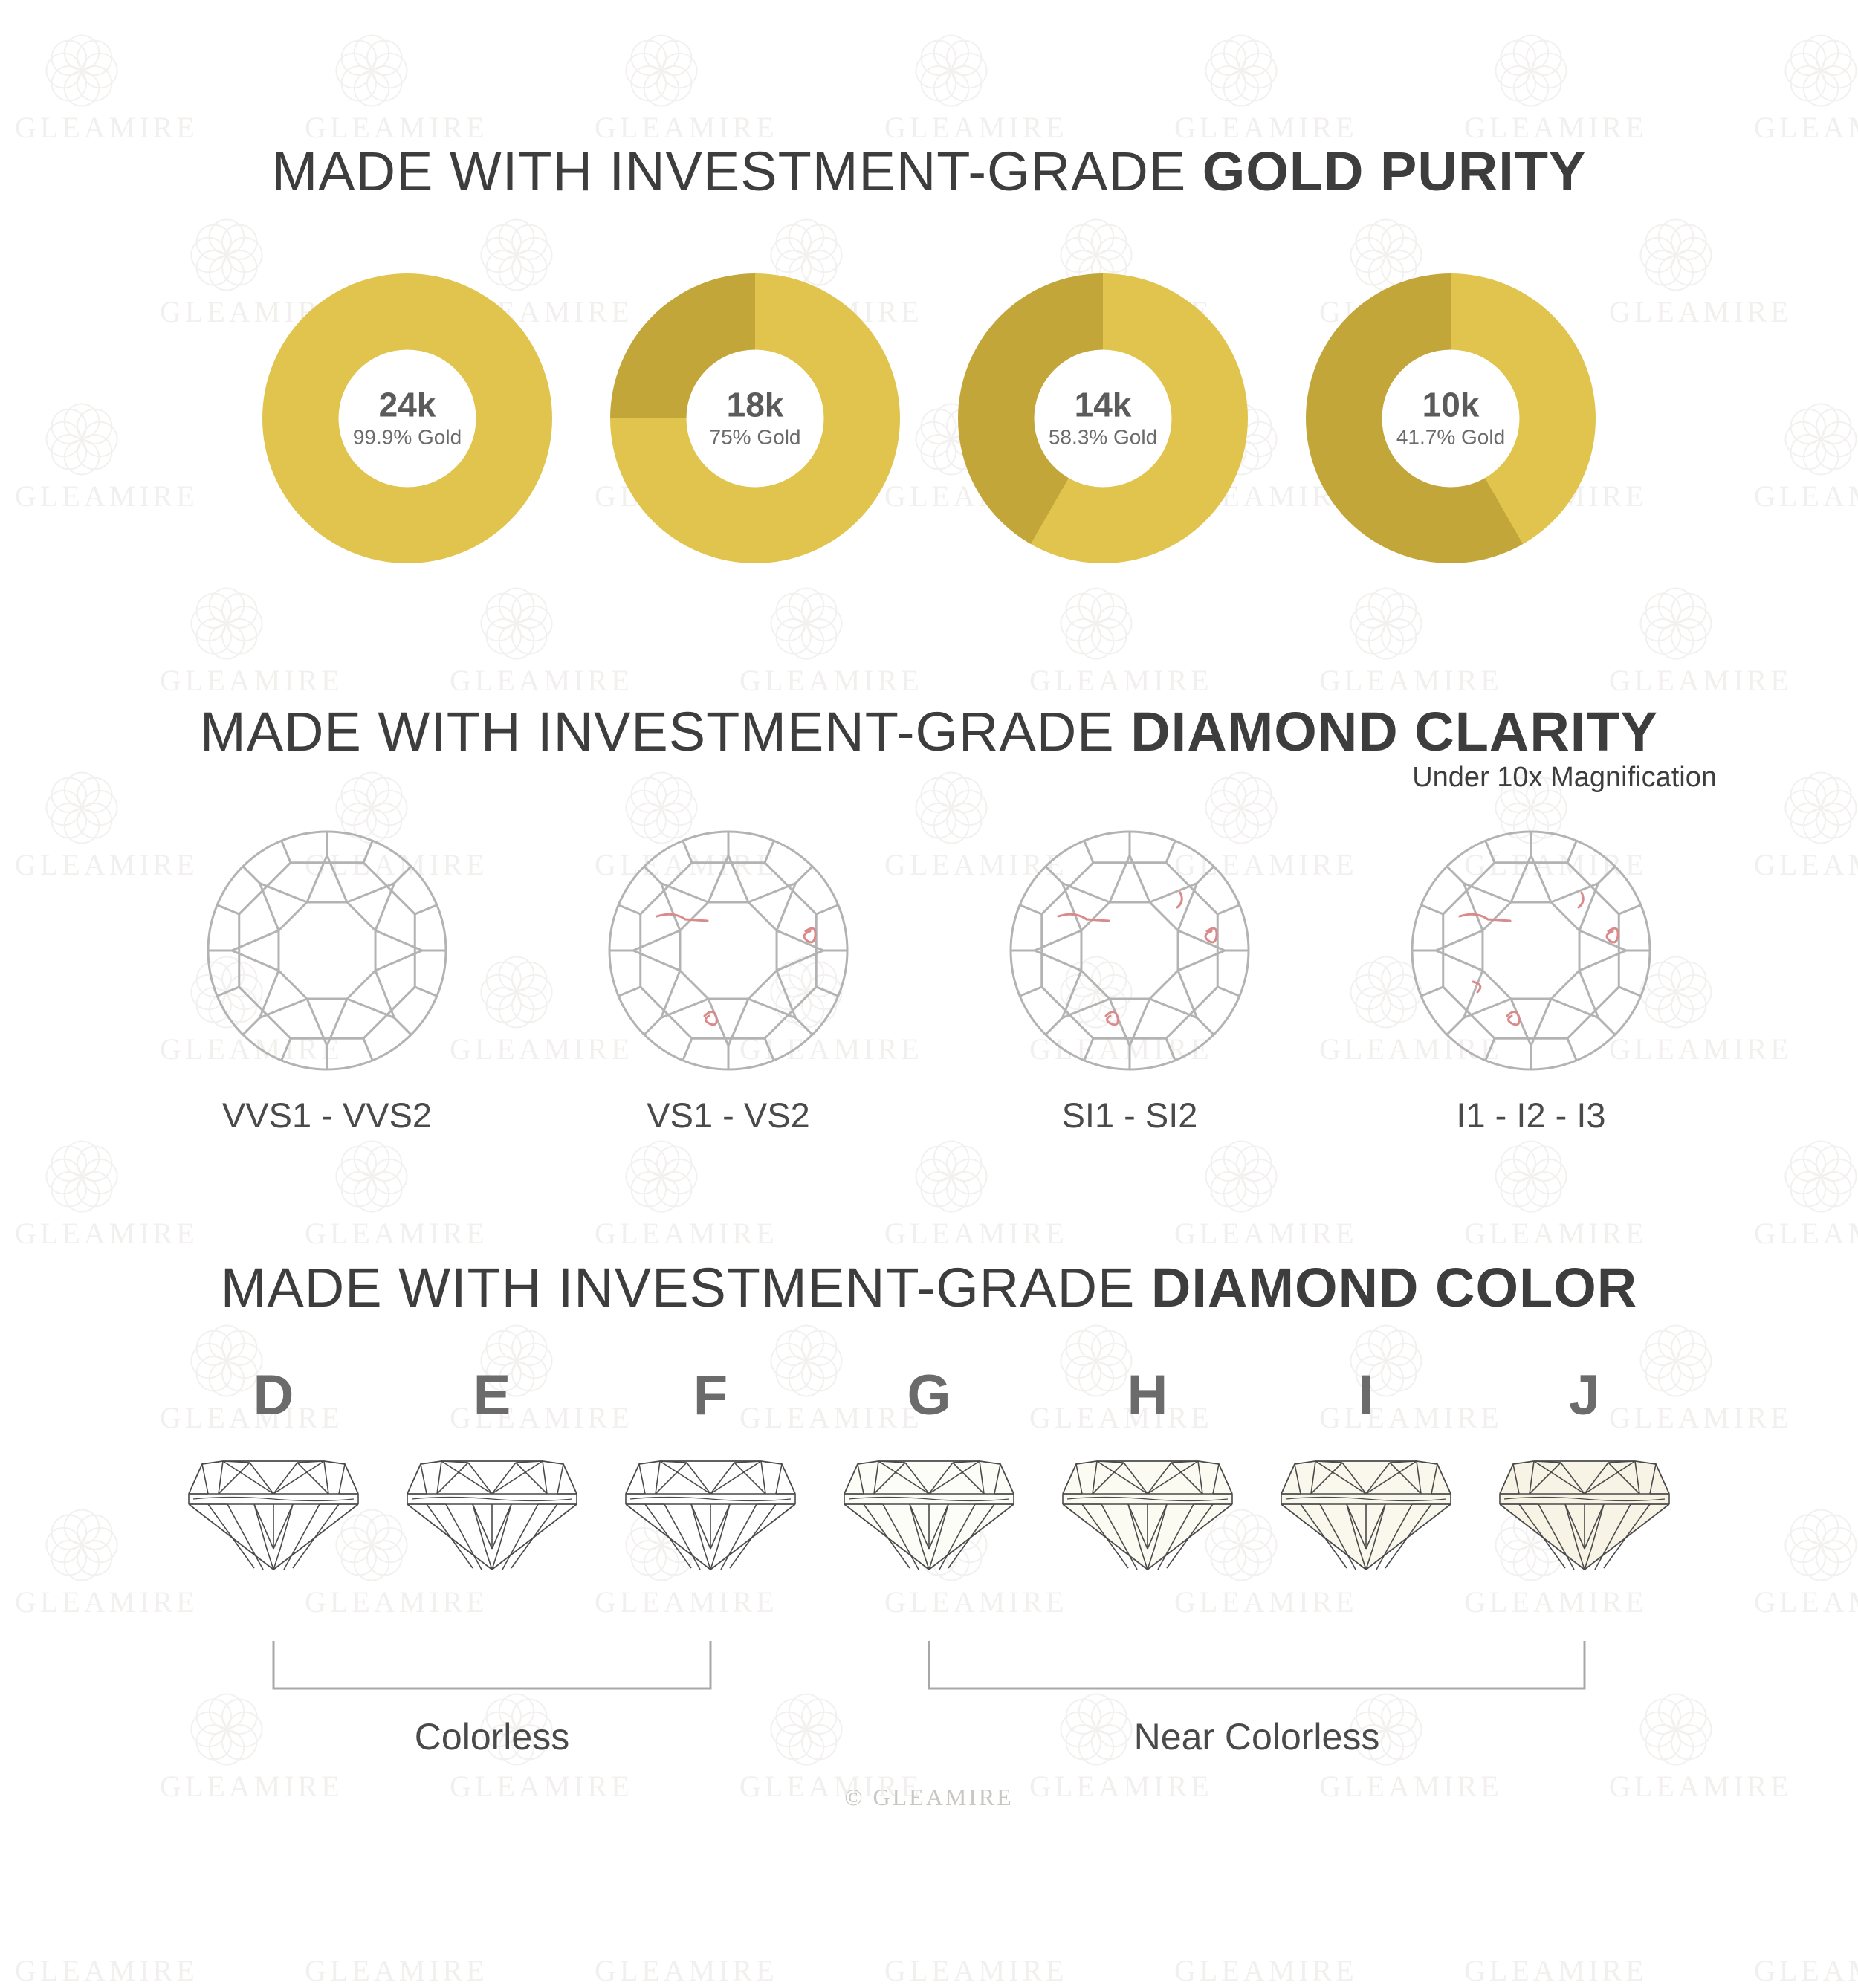  I want to click on color-grade-item: E, so click(492, 1470).